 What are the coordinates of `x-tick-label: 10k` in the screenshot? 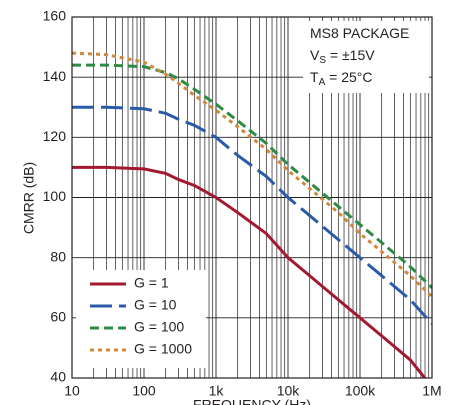 It's located at (289, 391).